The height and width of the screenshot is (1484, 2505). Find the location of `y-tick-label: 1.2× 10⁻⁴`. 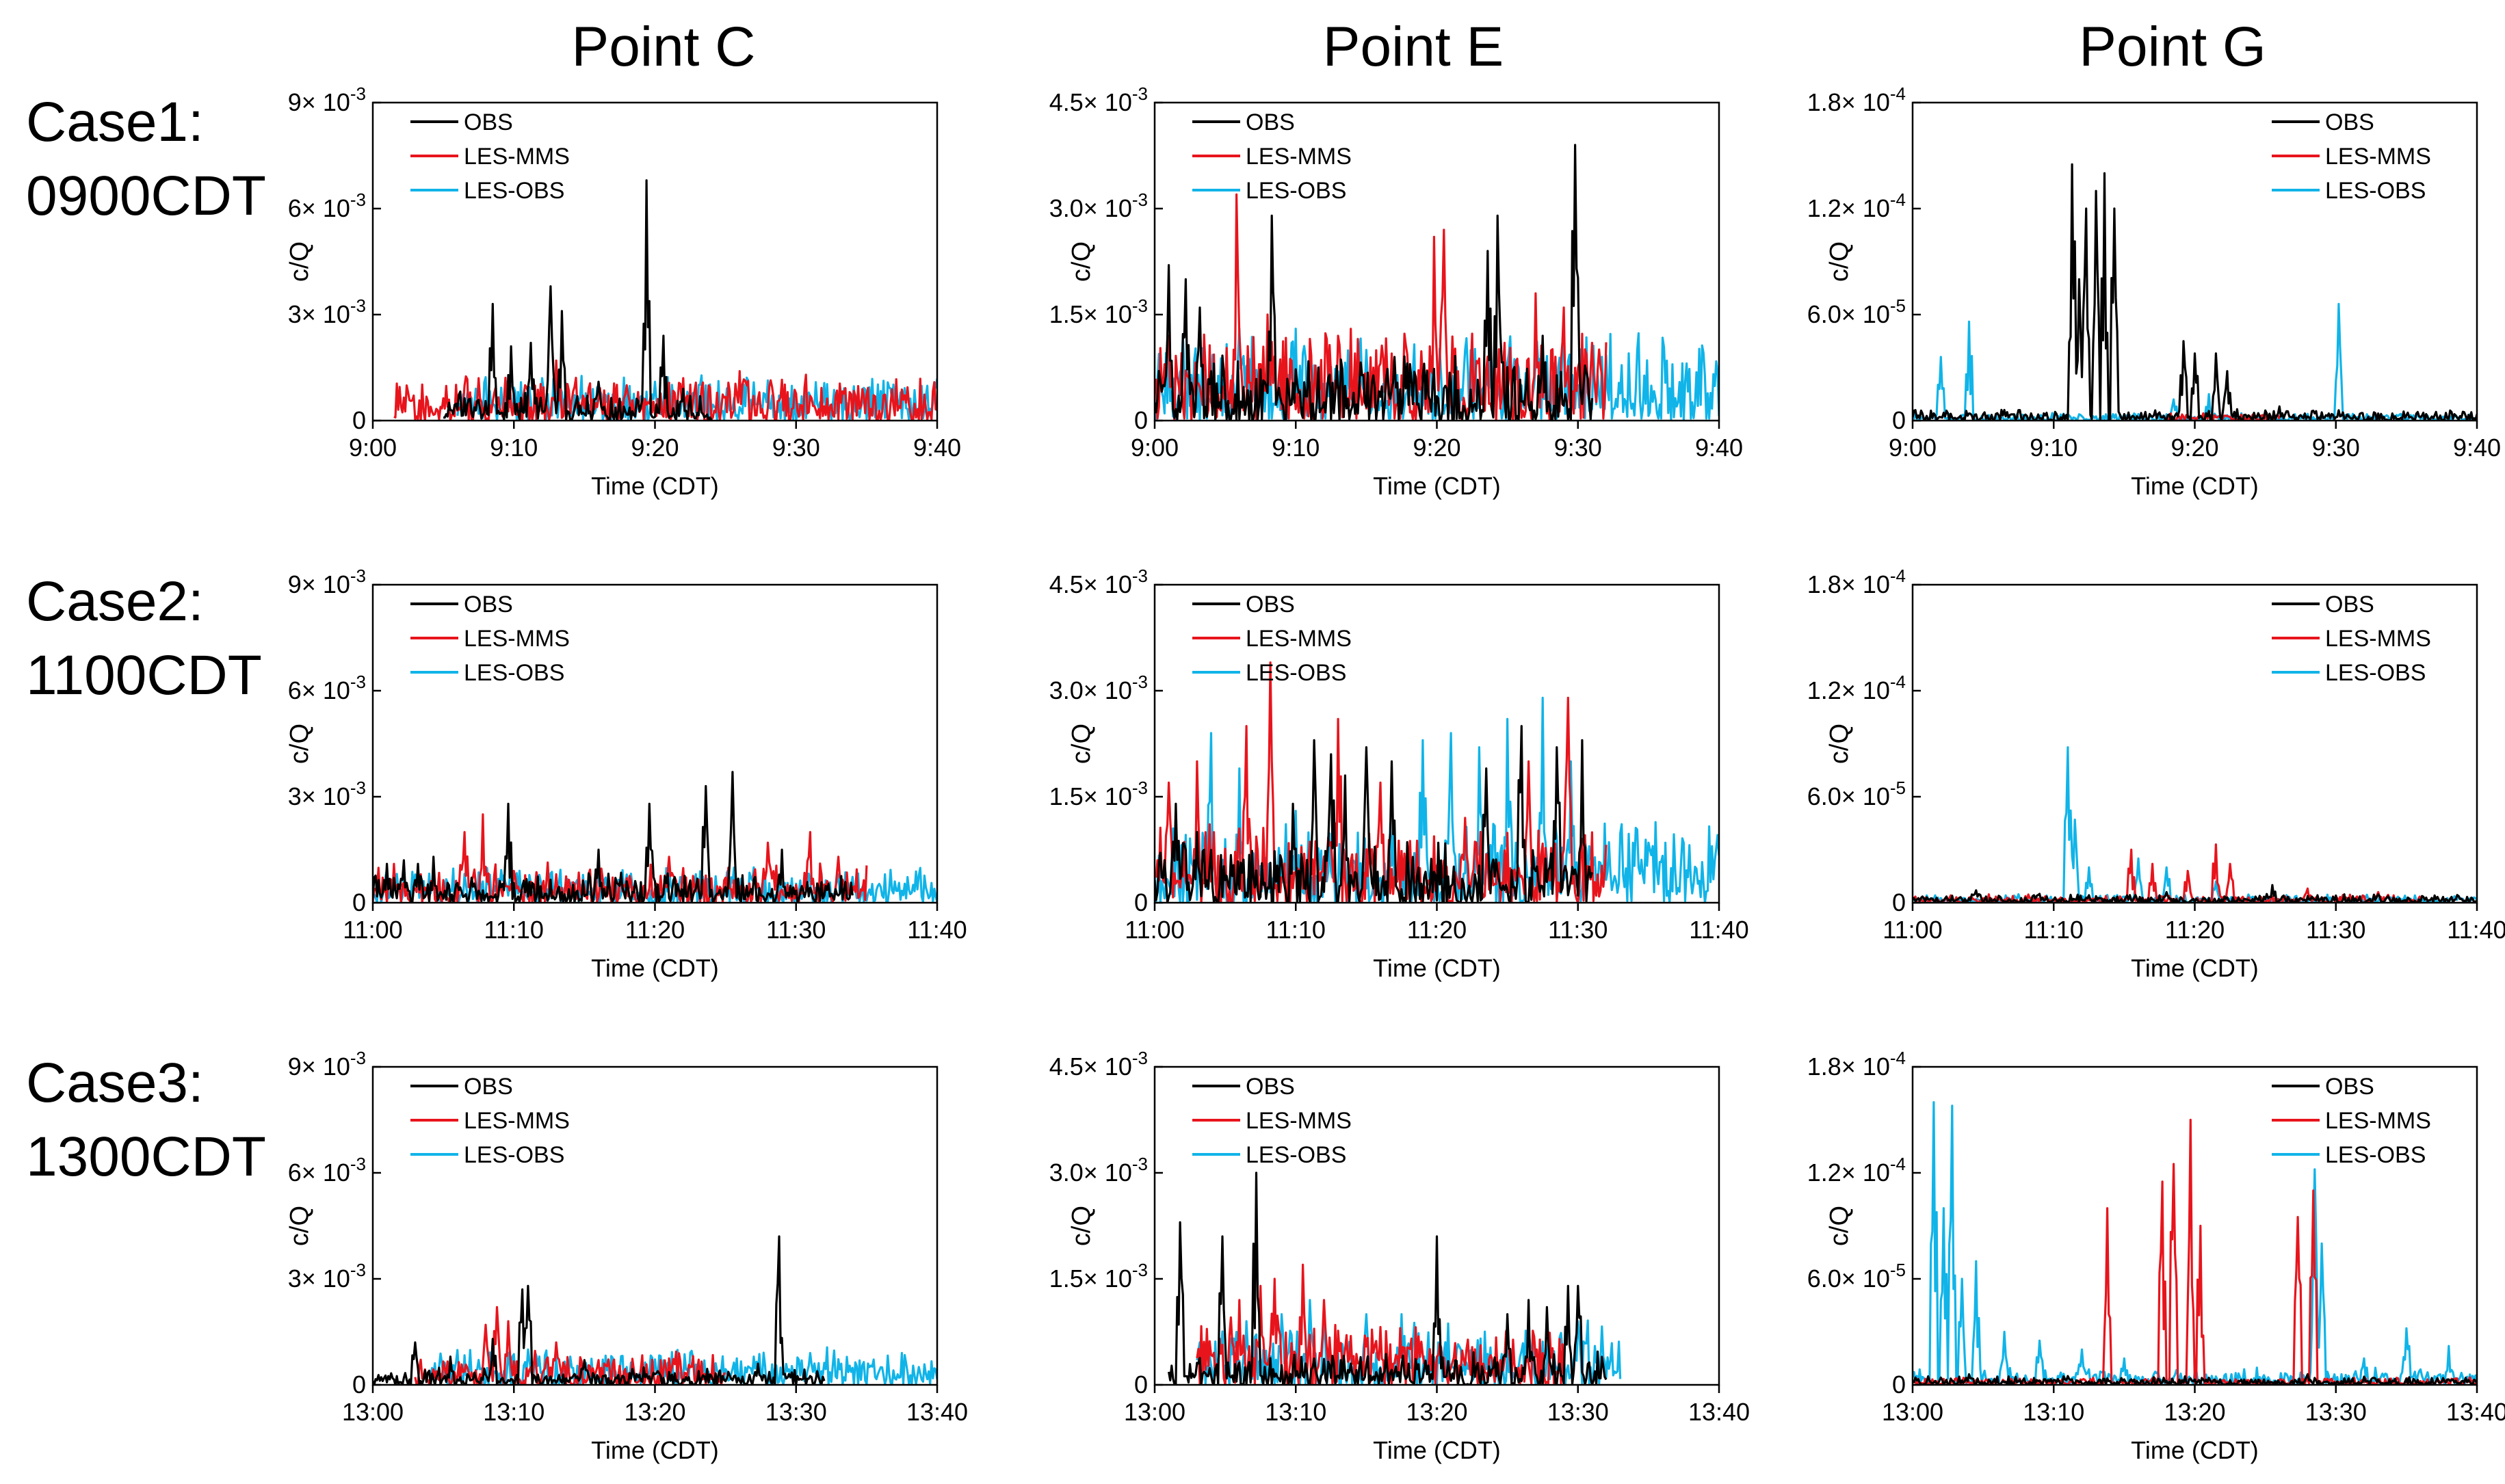

y-tick-label: 1.2× 10⁻⁴ is located at coordinates (1856, 1170).